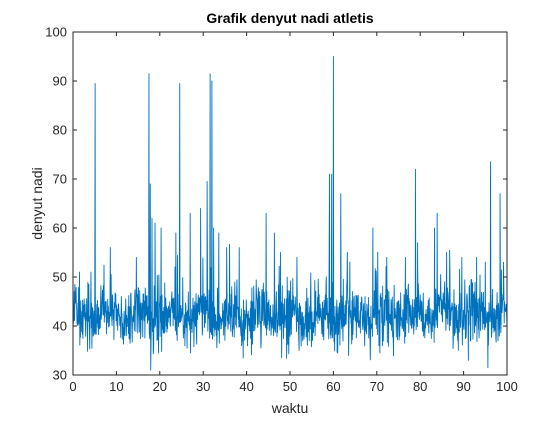 The width and height of the screenshot is (560, 425). I want to click on x-tick-label: 0, so click(72, 386).